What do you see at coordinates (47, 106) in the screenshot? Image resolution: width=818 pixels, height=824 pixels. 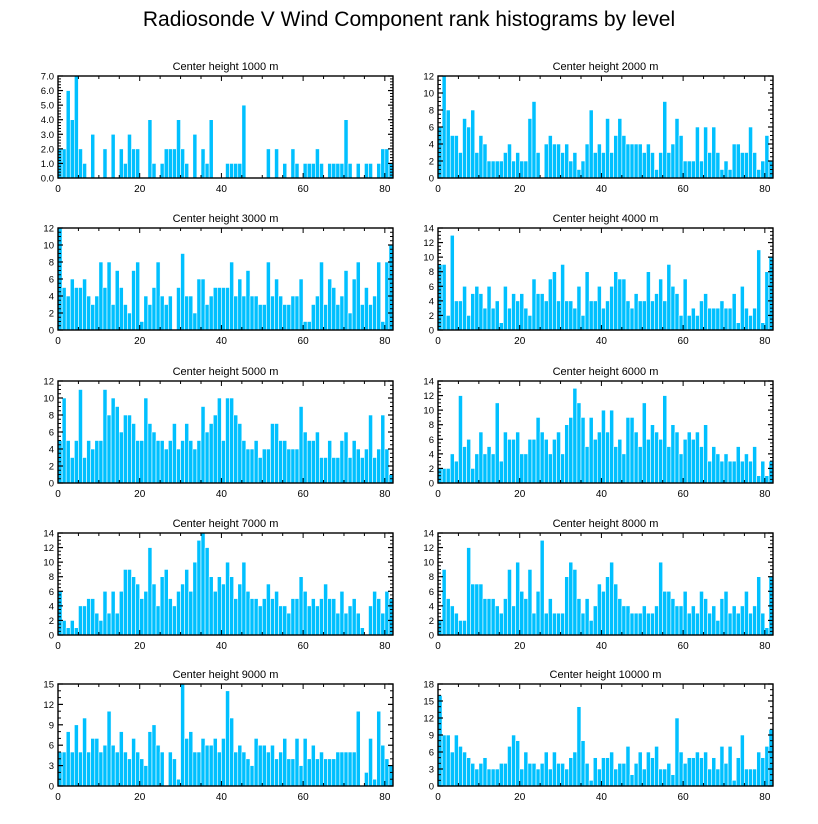 I see `y-tick-label: 5.0` at bounding box center [47, 106].